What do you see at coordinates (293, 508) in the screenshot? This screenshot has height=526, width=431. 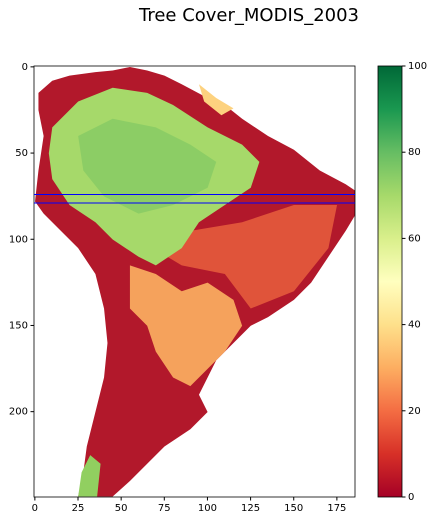 I see `x-tick-label: 150` at bounding box center [293, 508].